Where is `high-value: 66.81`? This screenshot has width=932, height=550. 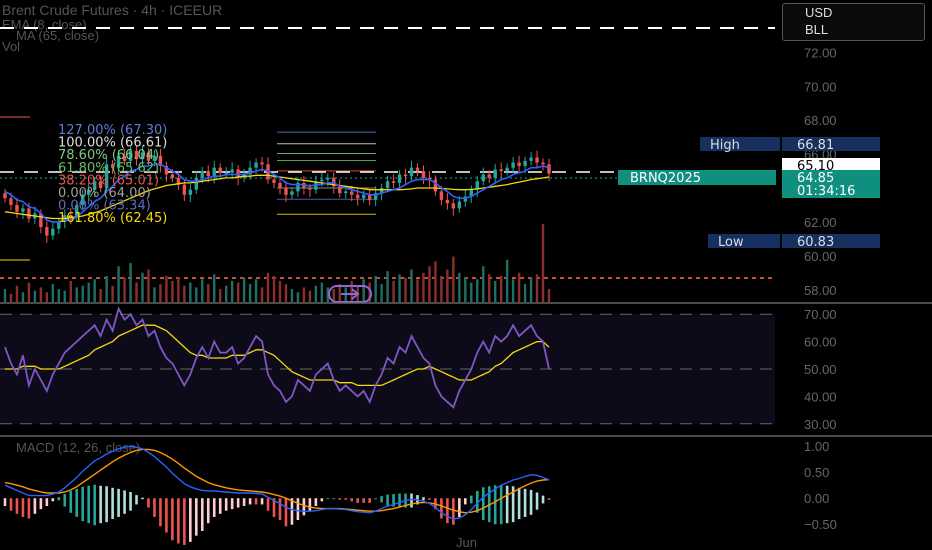 high-value: 66.81 is located at coordinates (815, 145).